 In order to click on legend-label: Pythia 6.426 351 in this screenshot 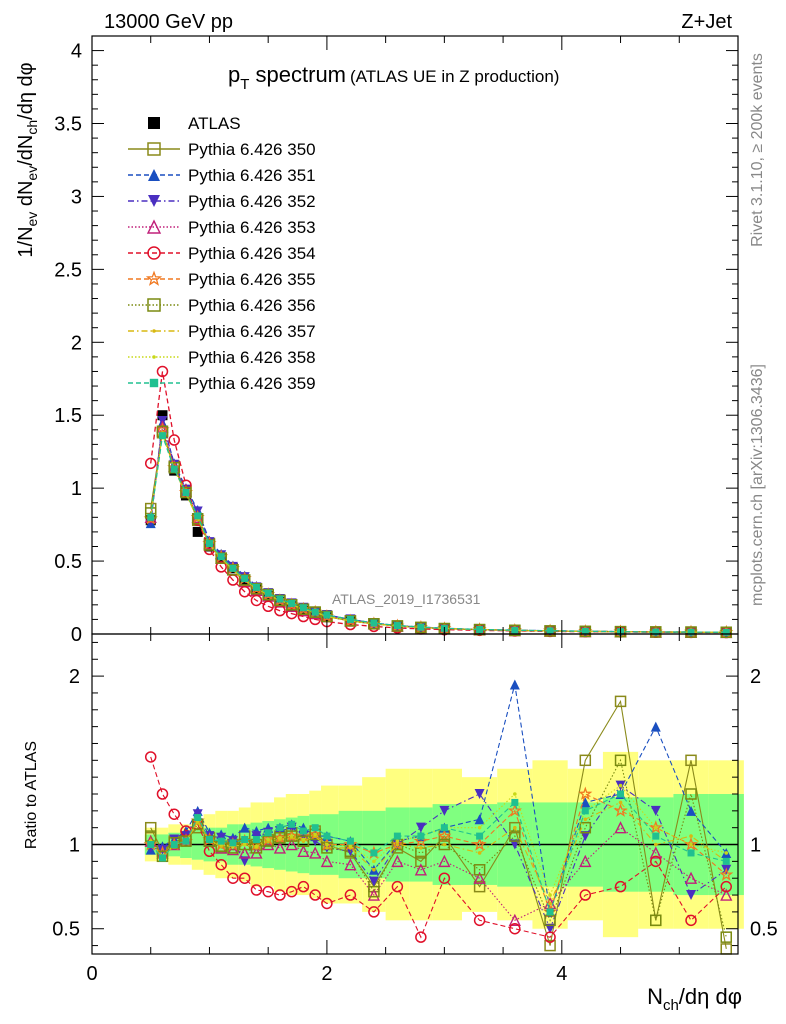, I will do `click(252, 175)`.